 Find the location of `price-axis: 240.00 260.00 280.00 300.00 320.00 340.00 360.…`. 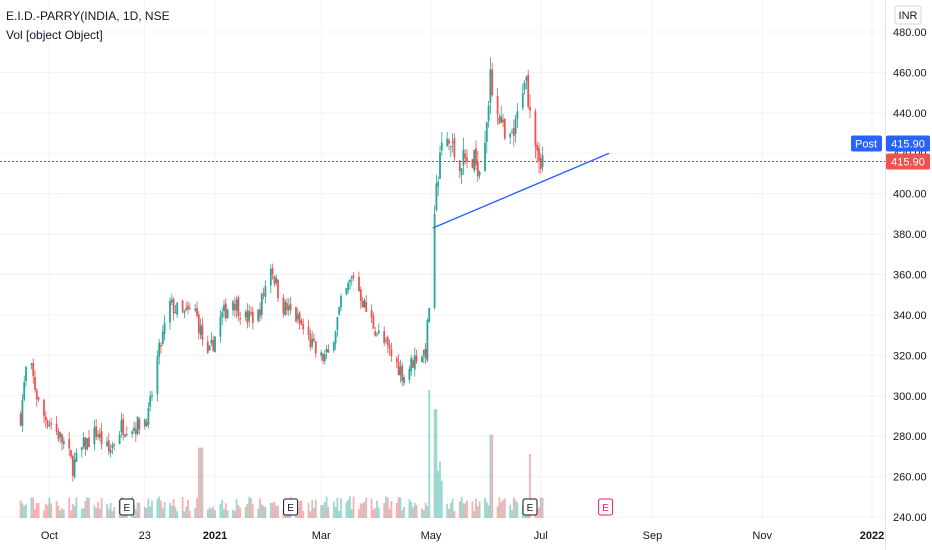

price-axis: 240.00 260.00 280.00 300.00 320.00 340.00 360.… is located at coordinates (910, 275).